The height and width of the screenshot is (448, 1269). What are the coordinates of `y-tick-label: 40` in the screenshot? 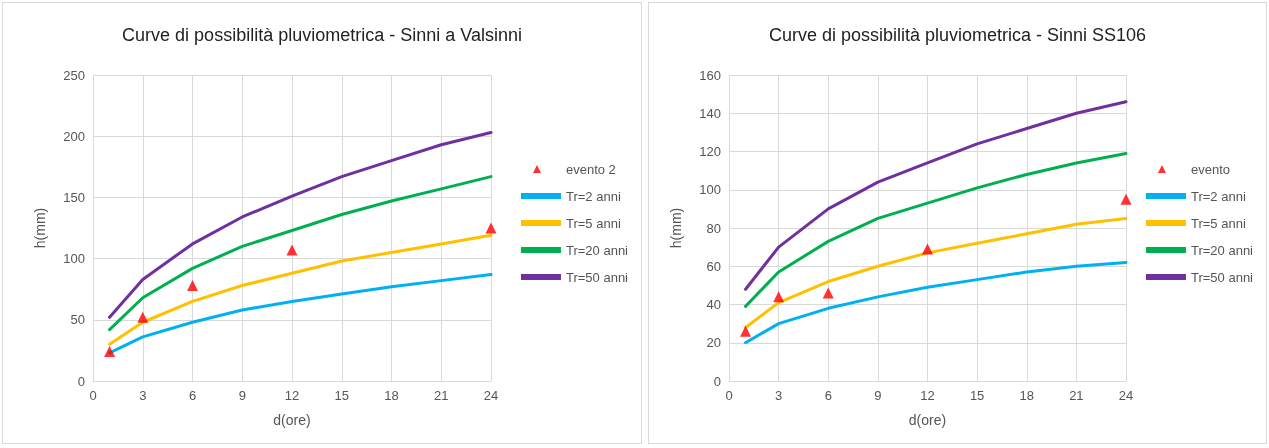 It's located at (713, 304).